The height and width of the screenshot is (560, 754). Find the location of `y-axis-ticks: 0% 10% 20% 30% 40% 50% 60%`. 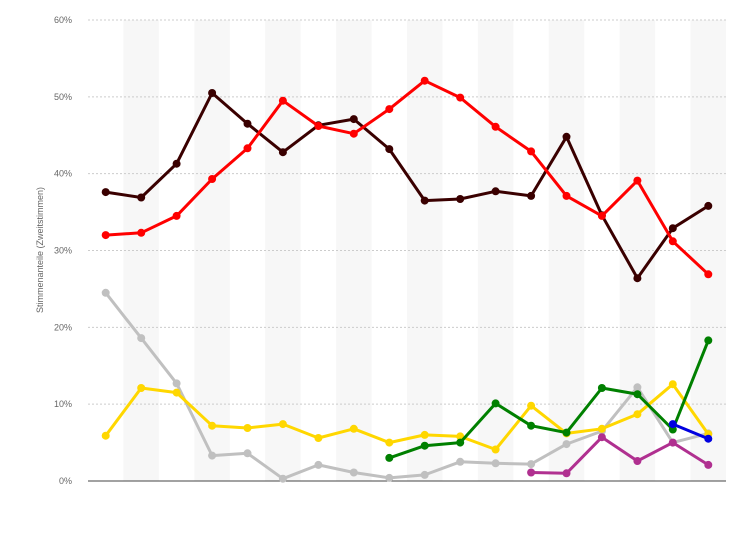

y-axis-ticks: 0% 10% 20% 30% 40% 50% 60% is located at coordinates (63, 250).